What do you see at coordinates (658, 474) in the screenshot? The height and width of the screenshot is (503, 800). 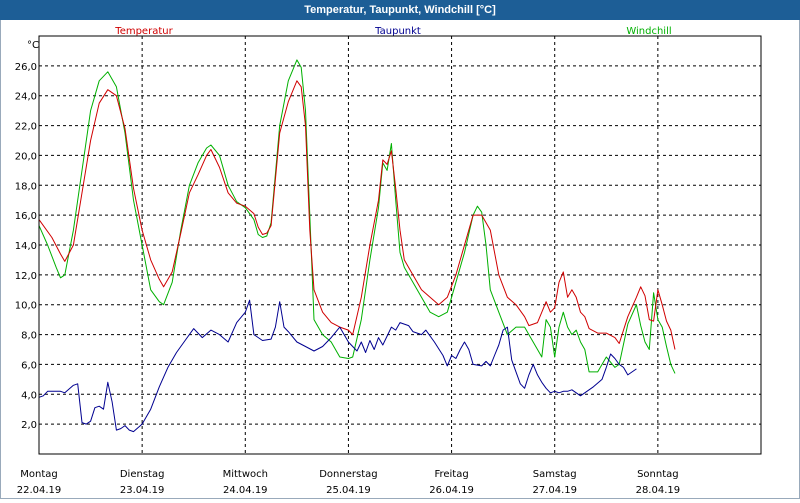 I see `x-tick-day: Sonntag` at bounding box center [658, 474].